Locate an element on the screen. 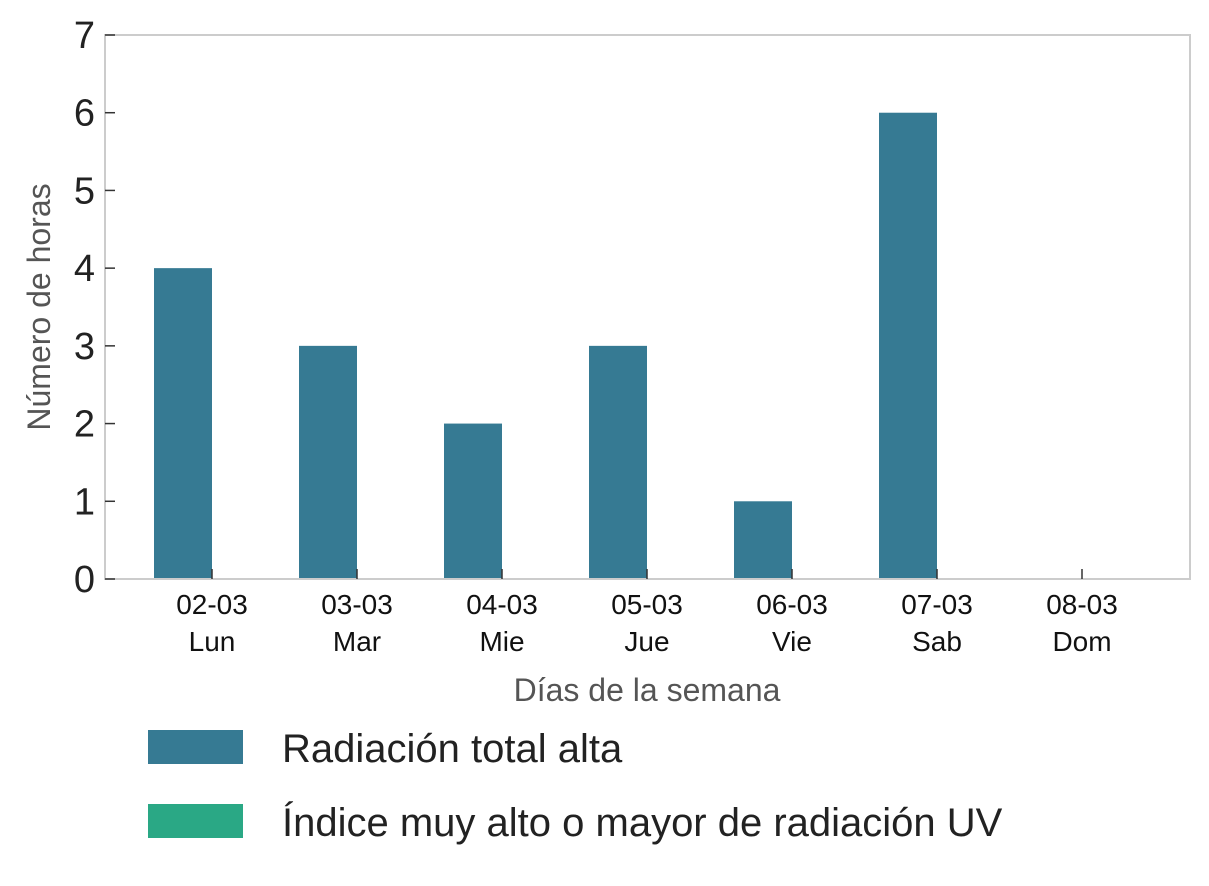 The width and height of the screenshot is (1209, 886). x-tick-day: Jue is located at coordinates (646, 641).